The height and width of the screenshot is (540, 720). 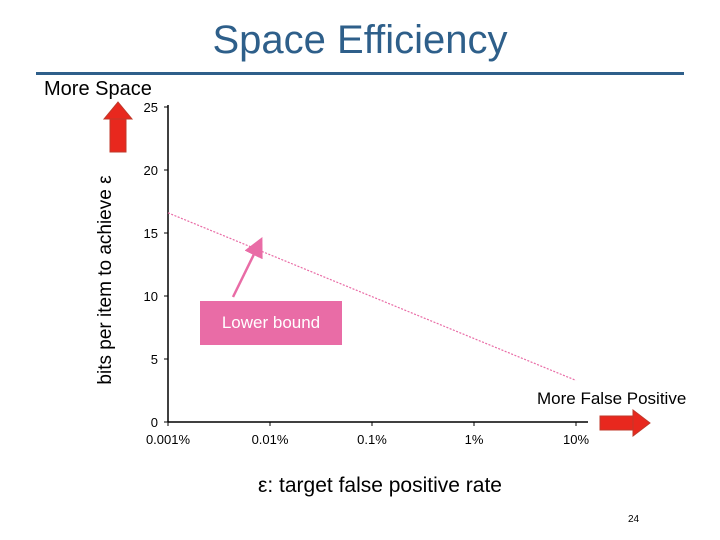 What do you see at coordinates (151, 170) in the screenshot?
I see `y-tick-label: 20` at bounding box center [151, 170].